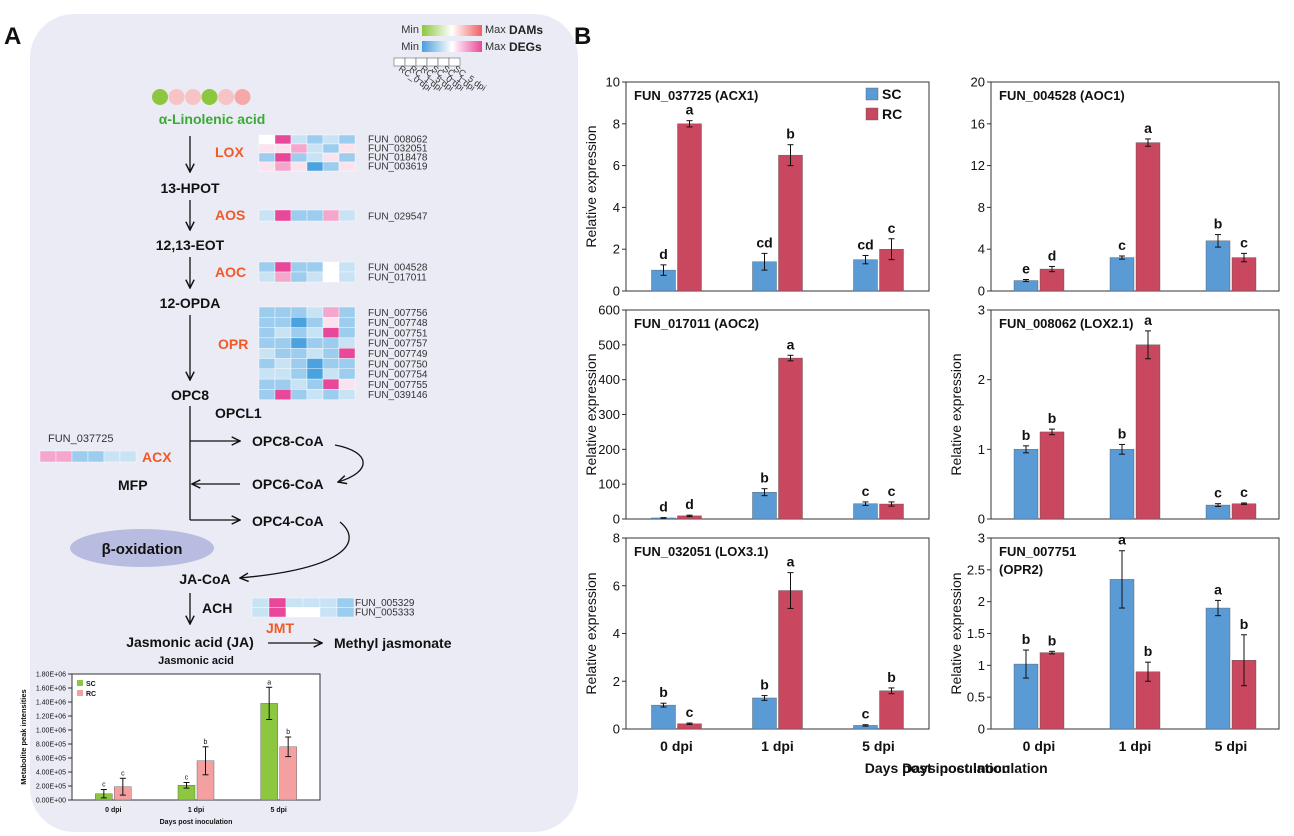 This screenshot has width=1294, height=836. What do you see at coordinates (976, 697) in the screenshot?
I see `y-tick-label: 0.5` at bounding box center [976, 697].